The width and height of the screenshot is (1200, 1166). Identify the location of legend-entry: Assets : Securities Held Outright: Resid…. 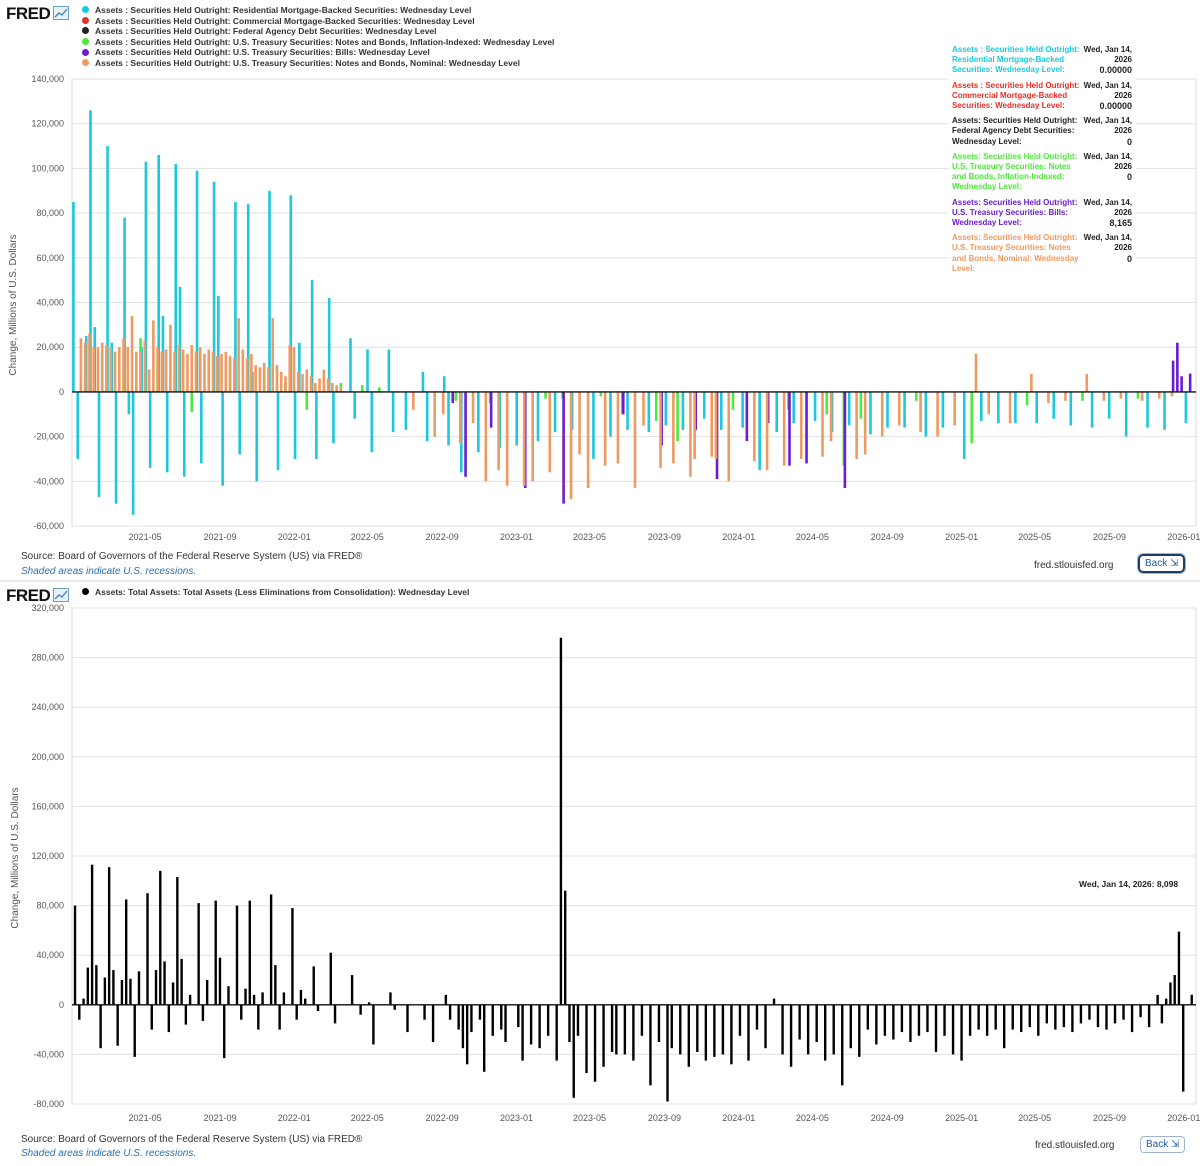
(318, 10).